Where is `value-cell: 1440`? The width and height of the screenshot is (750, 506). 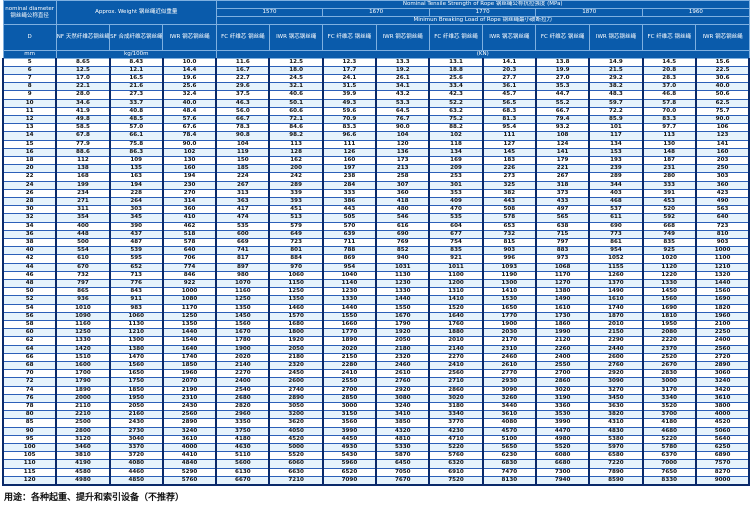 value-cell: 1440 is located at coordinates (722, 284).